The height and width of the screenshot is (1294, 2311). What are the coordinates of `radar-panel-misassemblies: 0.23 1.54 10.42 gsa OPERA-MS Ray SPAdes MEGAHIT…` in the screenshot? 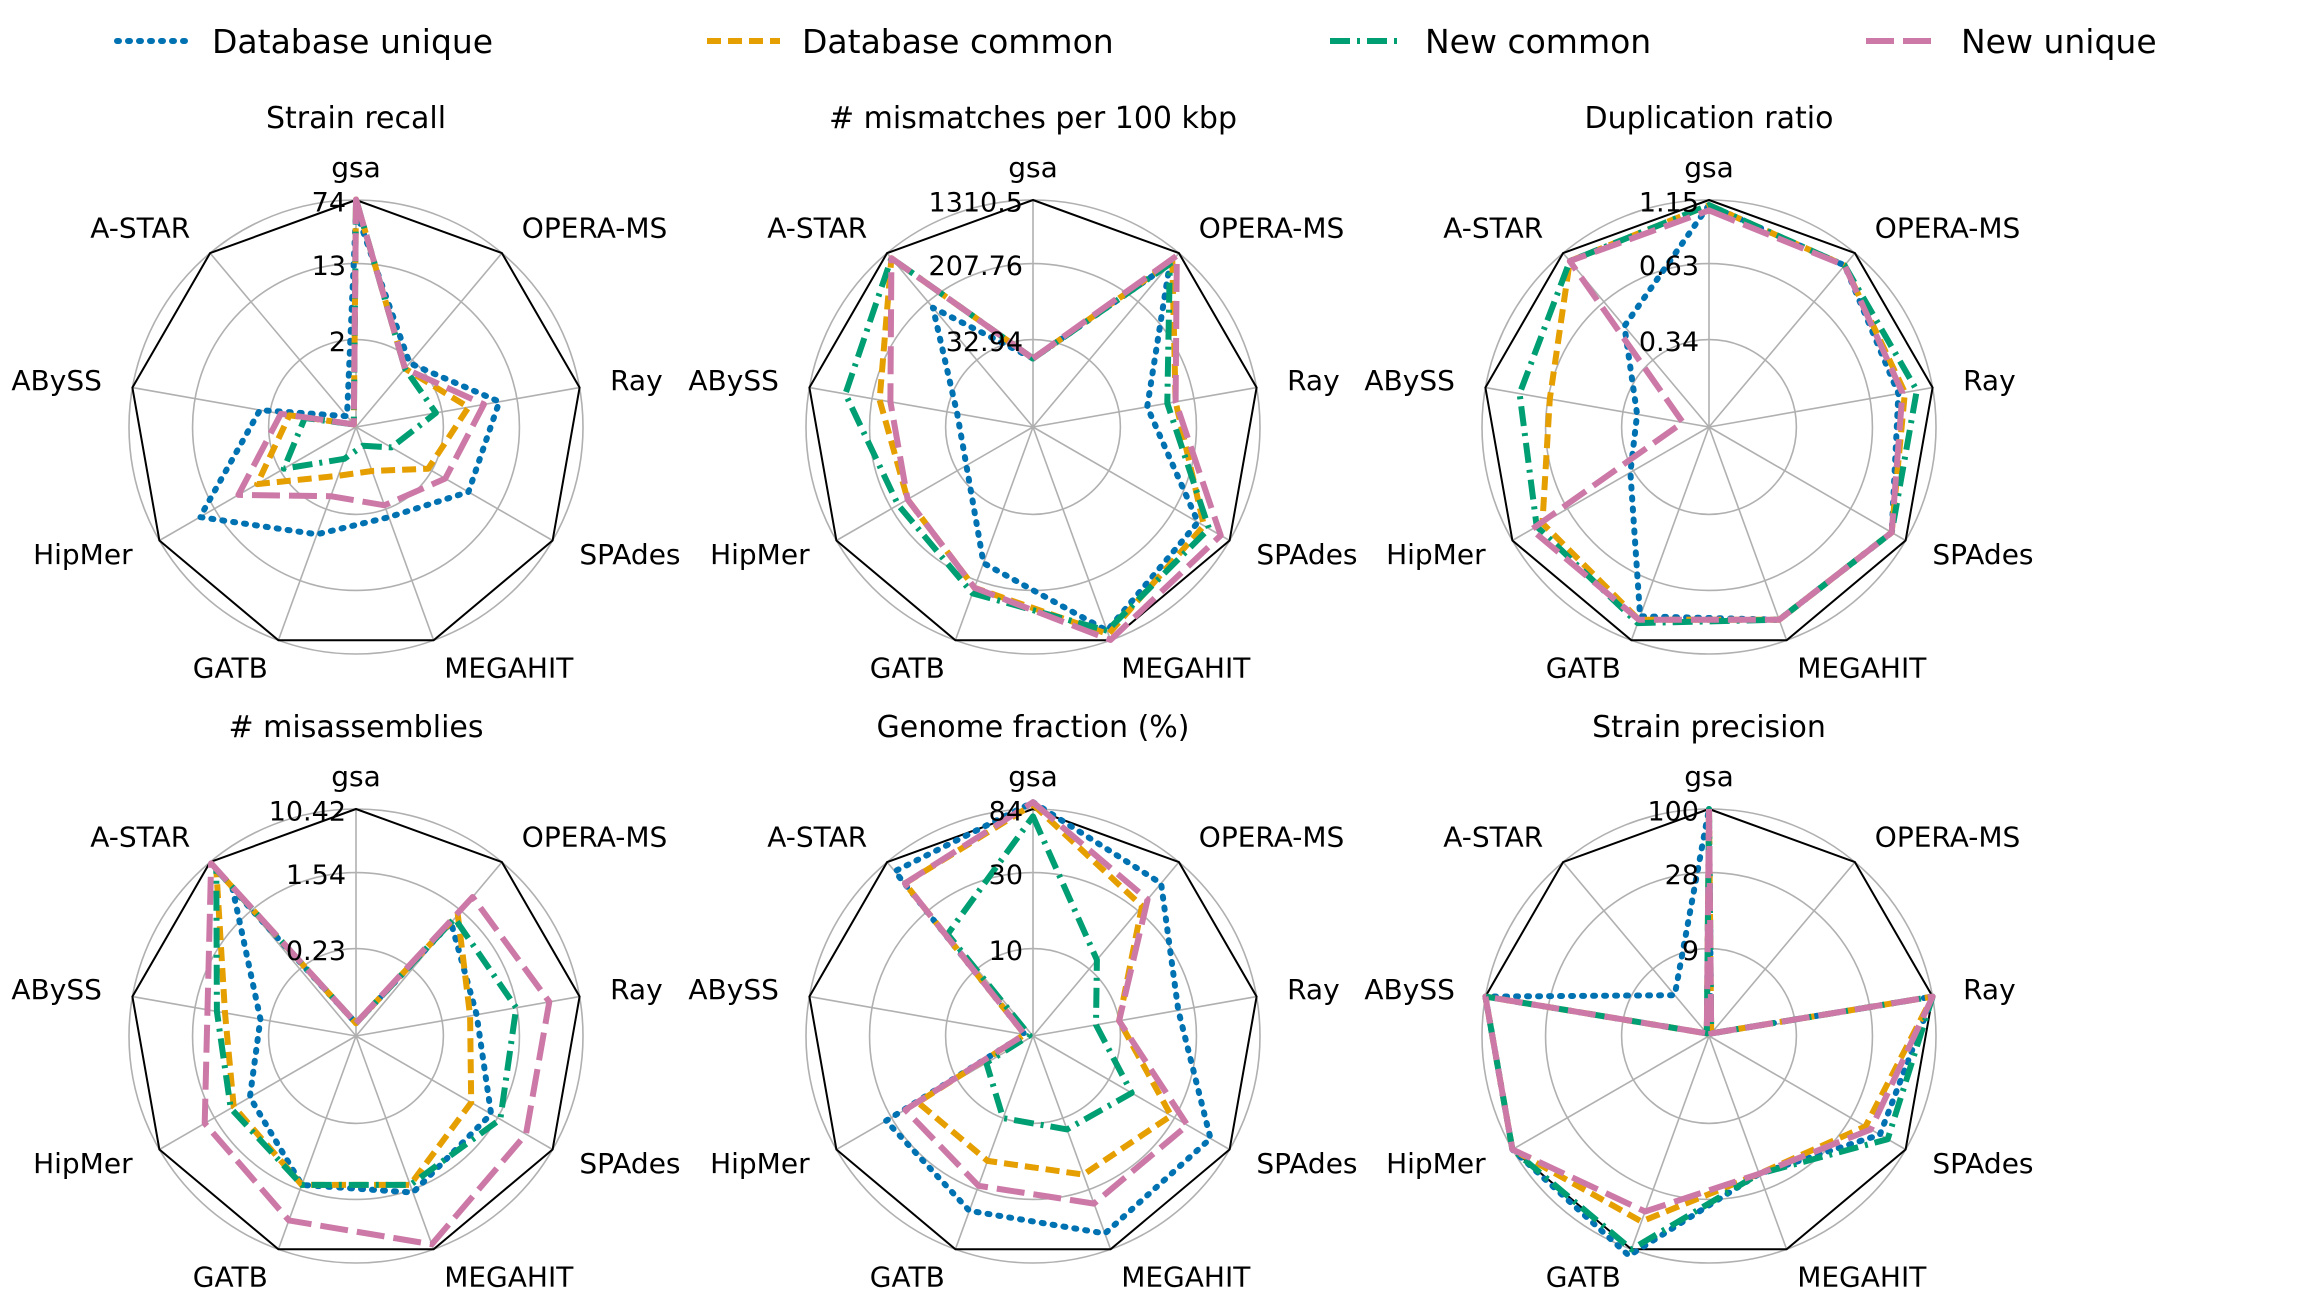 It's located at (345, 1001).